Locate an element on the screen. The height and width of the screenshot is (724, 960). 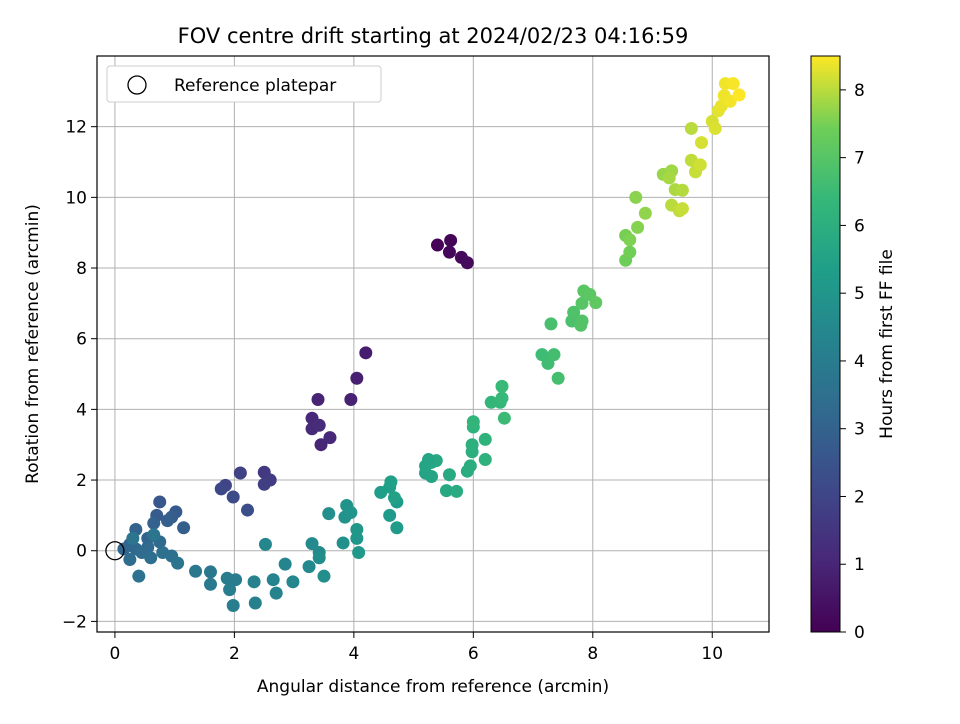
y-tick-label: 10 is located at coordinates (76, 198).